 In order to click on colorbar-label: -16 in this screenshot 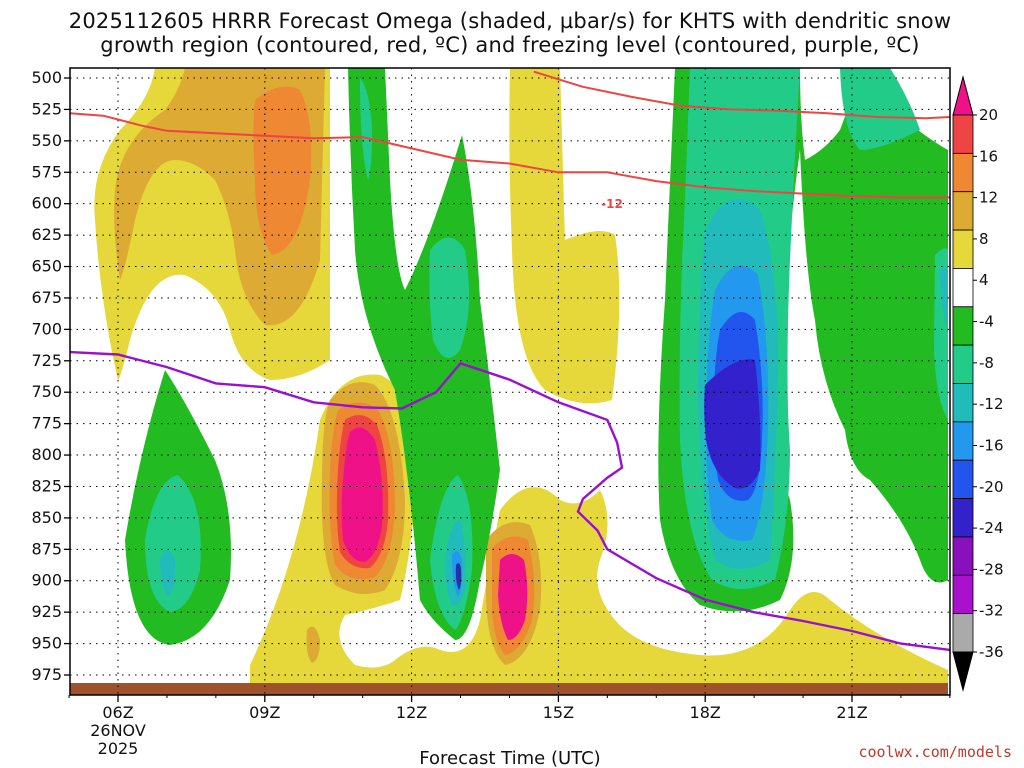, I will do `click(991, 445)`.